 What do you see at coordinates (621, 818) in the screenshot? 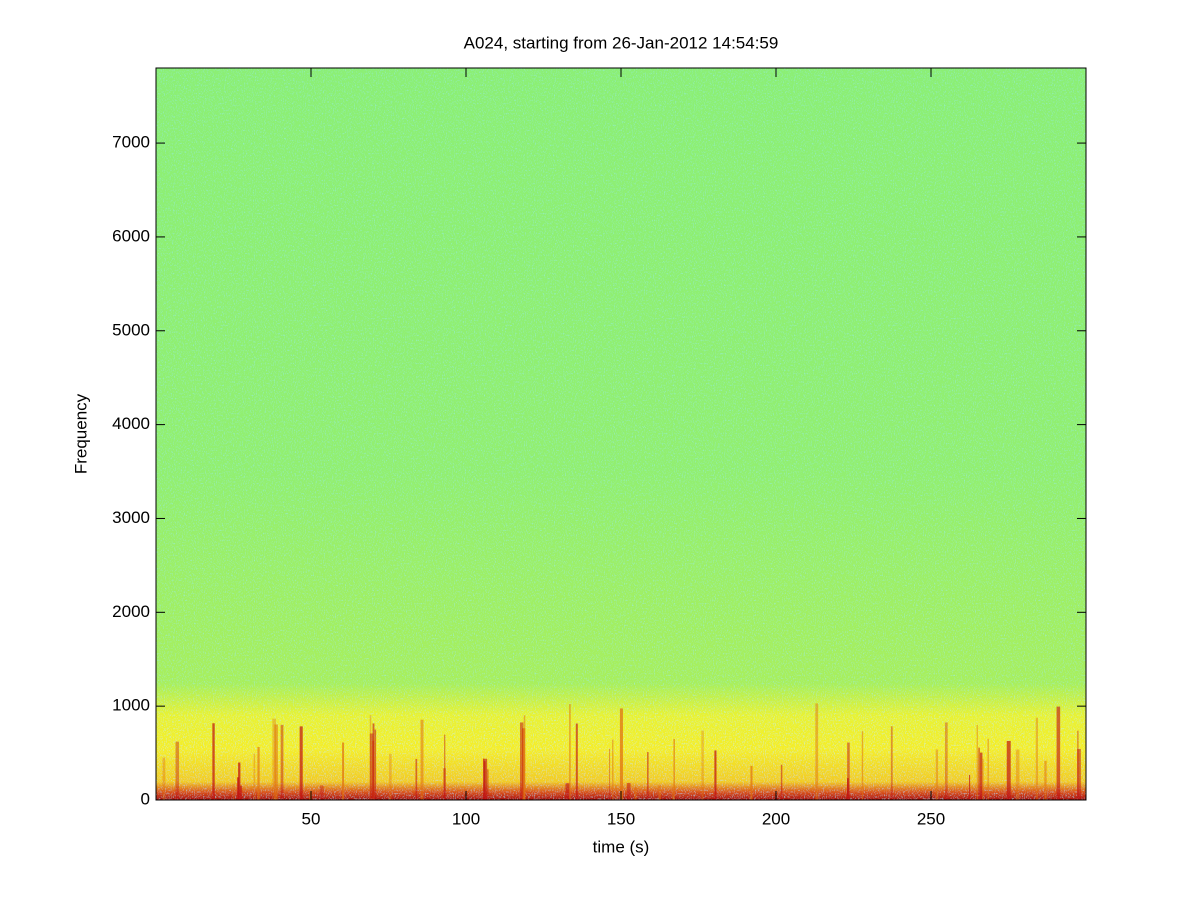
I see `x-tick-label: 150` at bounding box center [621, 818].